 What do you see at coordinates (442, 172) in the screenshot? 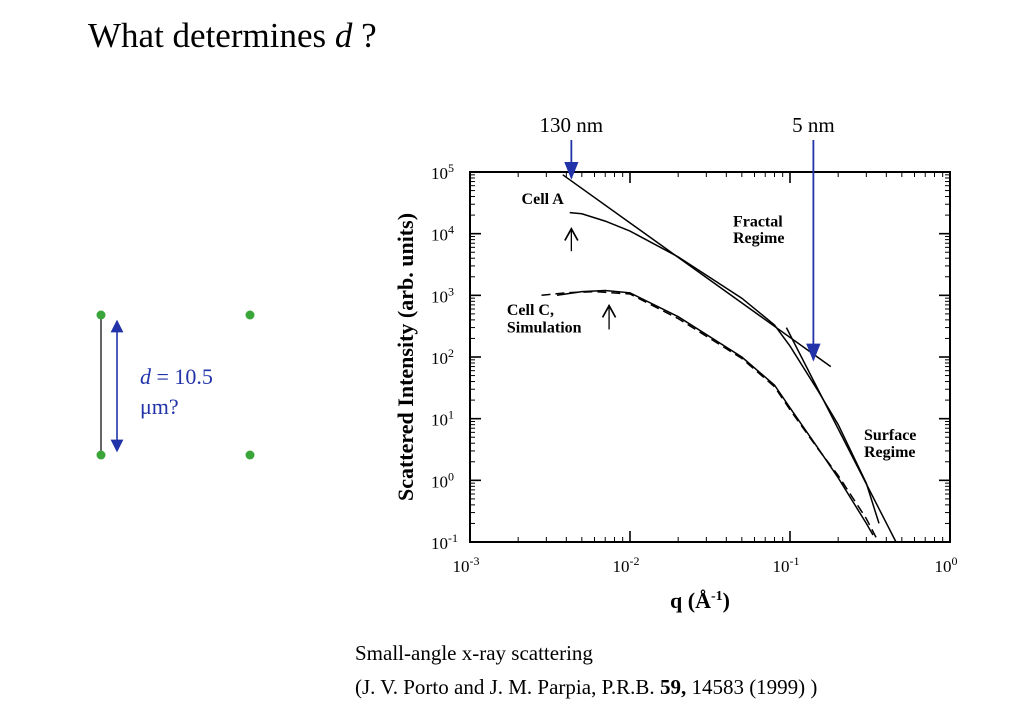
I see `y-tick-label: 10⁵` at bounding box center [442, 172].